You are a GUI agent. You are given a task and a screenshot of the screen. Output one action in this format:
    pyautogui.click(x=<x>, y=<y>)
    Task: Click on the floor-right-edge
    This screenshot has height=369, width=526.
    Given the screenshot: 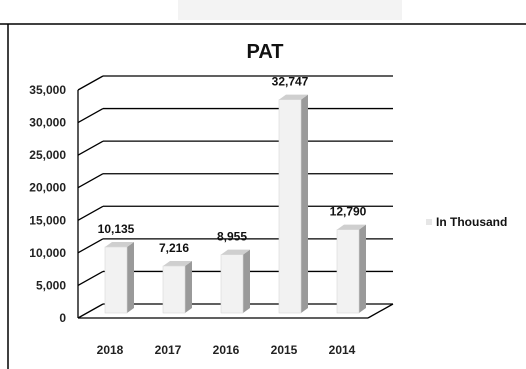 What is the action you would take?
    pyautogui.click(x=380, y=311)
    